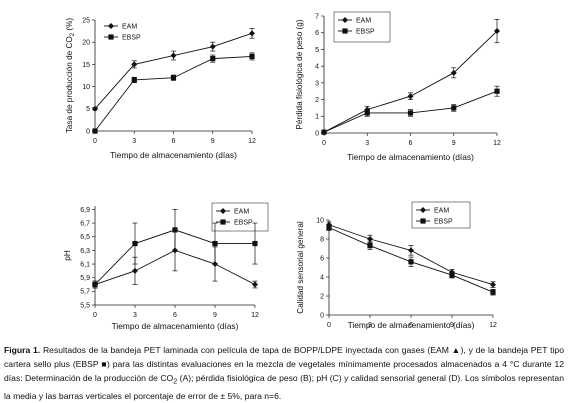 The image size is (568, 403). What do you see at coordinates (300, 267) in the screenshot?
I see `y-axis-label: Calidad sensorial general` at bounding box center [300, 267].